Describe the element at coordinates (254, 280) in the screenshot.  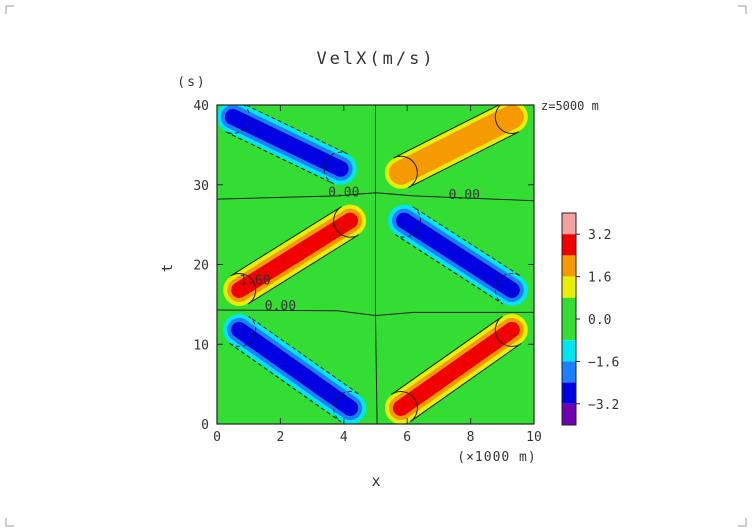
I see `contour-label: 1.60` at that location.